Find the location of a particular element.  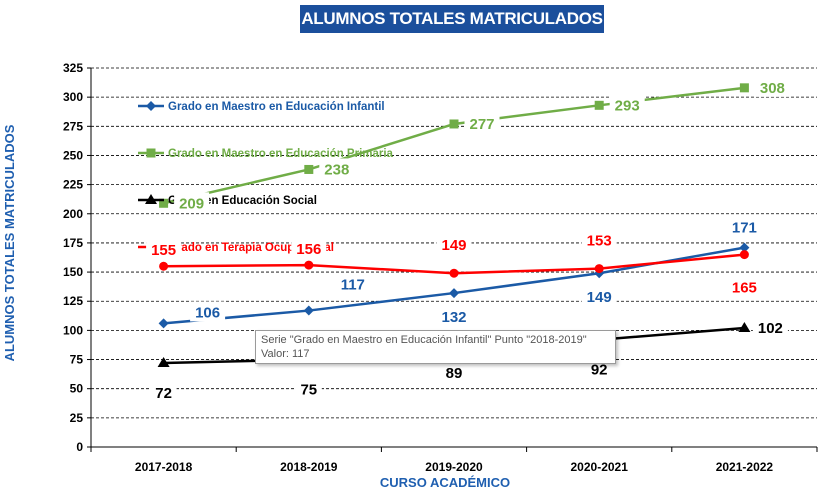

data-label: 308 is located at coordinates (772, 88).